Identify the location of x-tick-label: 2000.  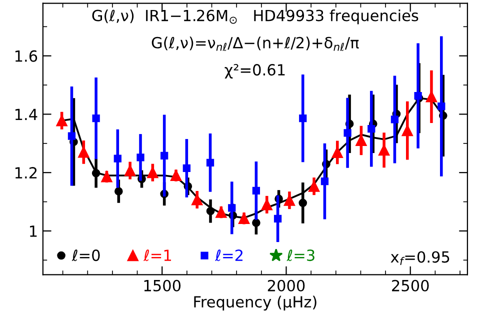
(286, 286).